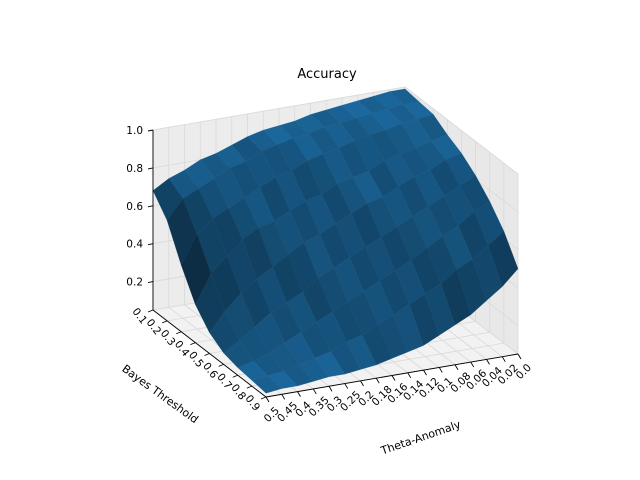  What do you see at coordinates (134, 169) in the screenshot?
I see `z-tick-label: 0.8` at bounding box center [134, 169].